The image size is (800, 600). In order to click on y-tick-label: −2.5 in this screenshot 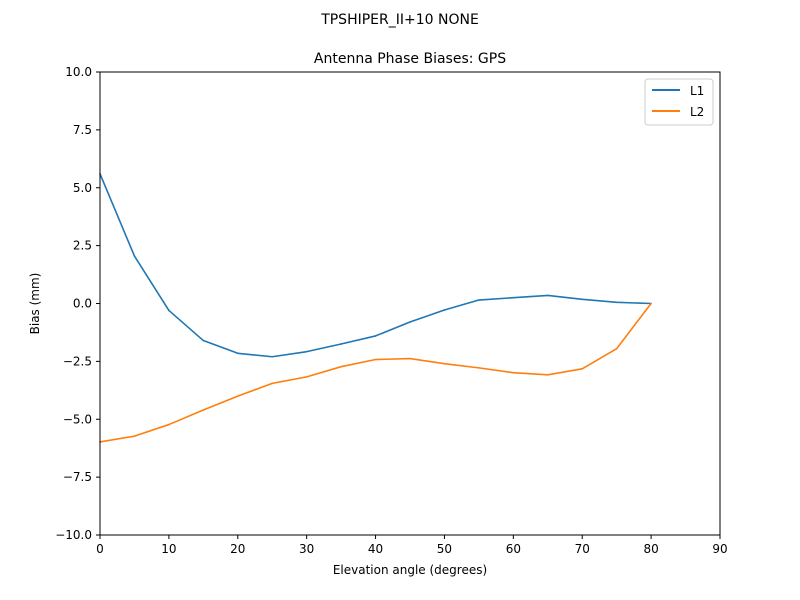, I will do `click(77, 361)`.